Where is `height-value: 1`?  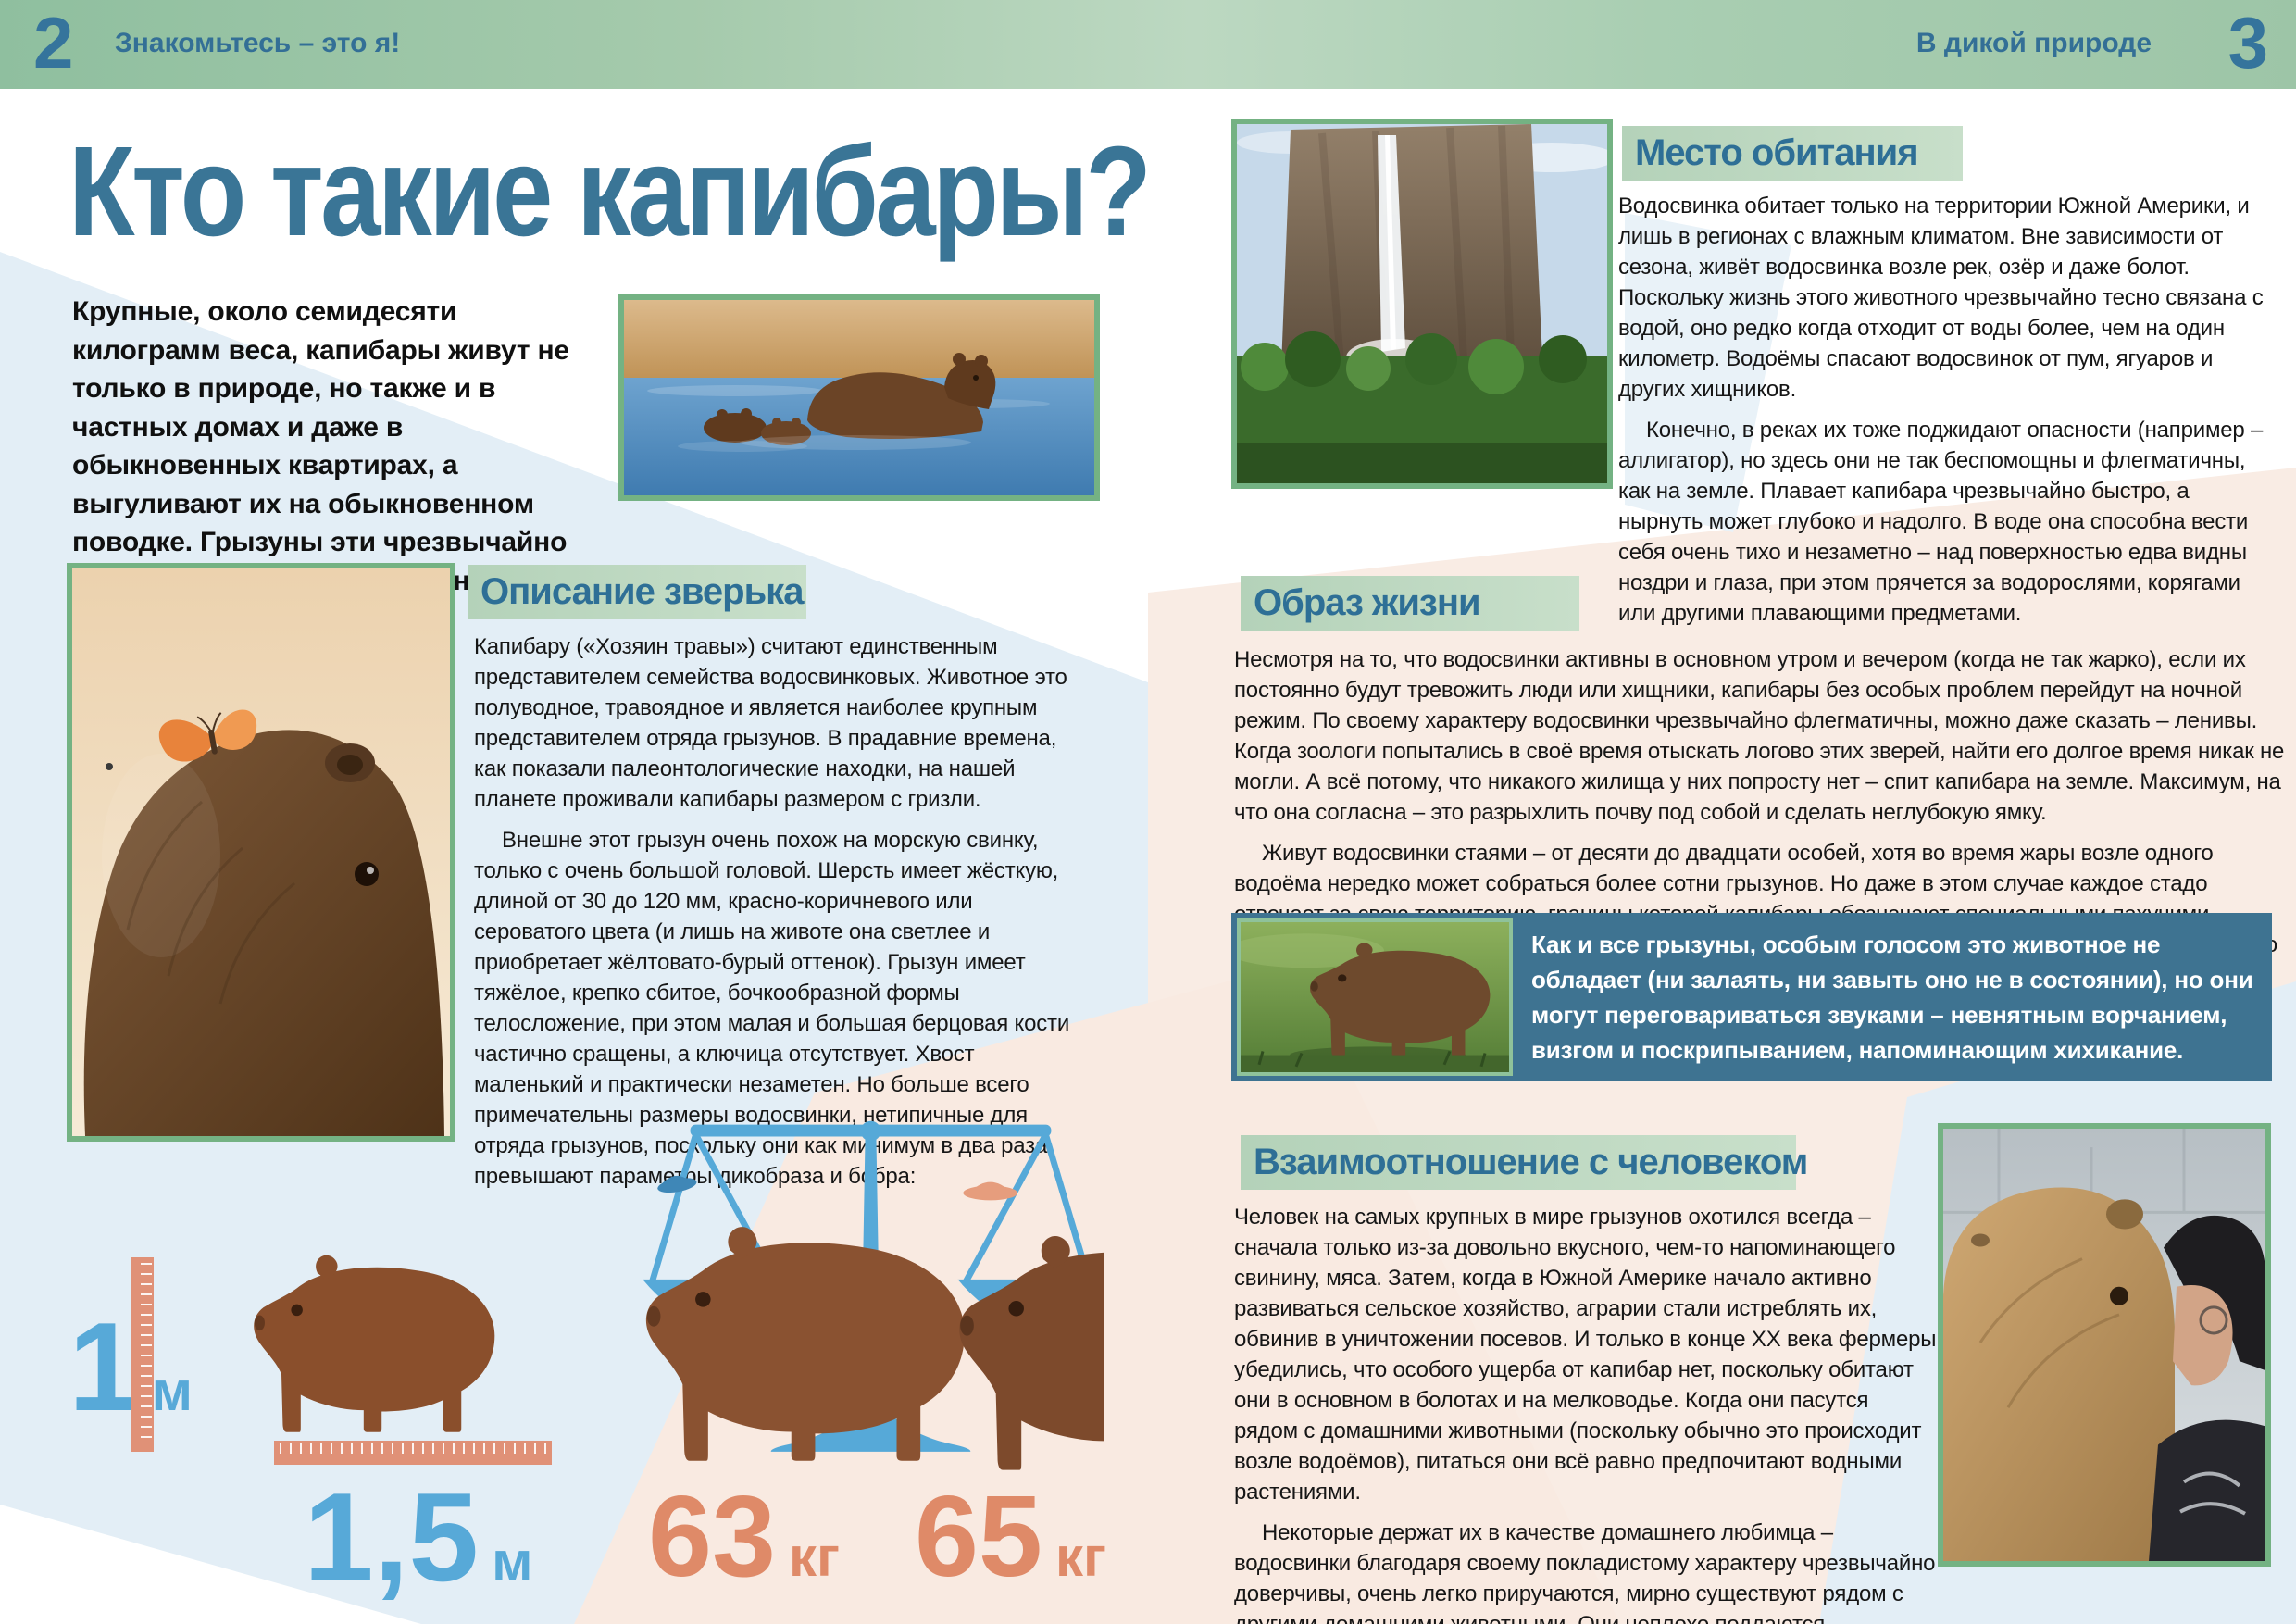
height-value: 1 is located at coordinates (104, 1366).